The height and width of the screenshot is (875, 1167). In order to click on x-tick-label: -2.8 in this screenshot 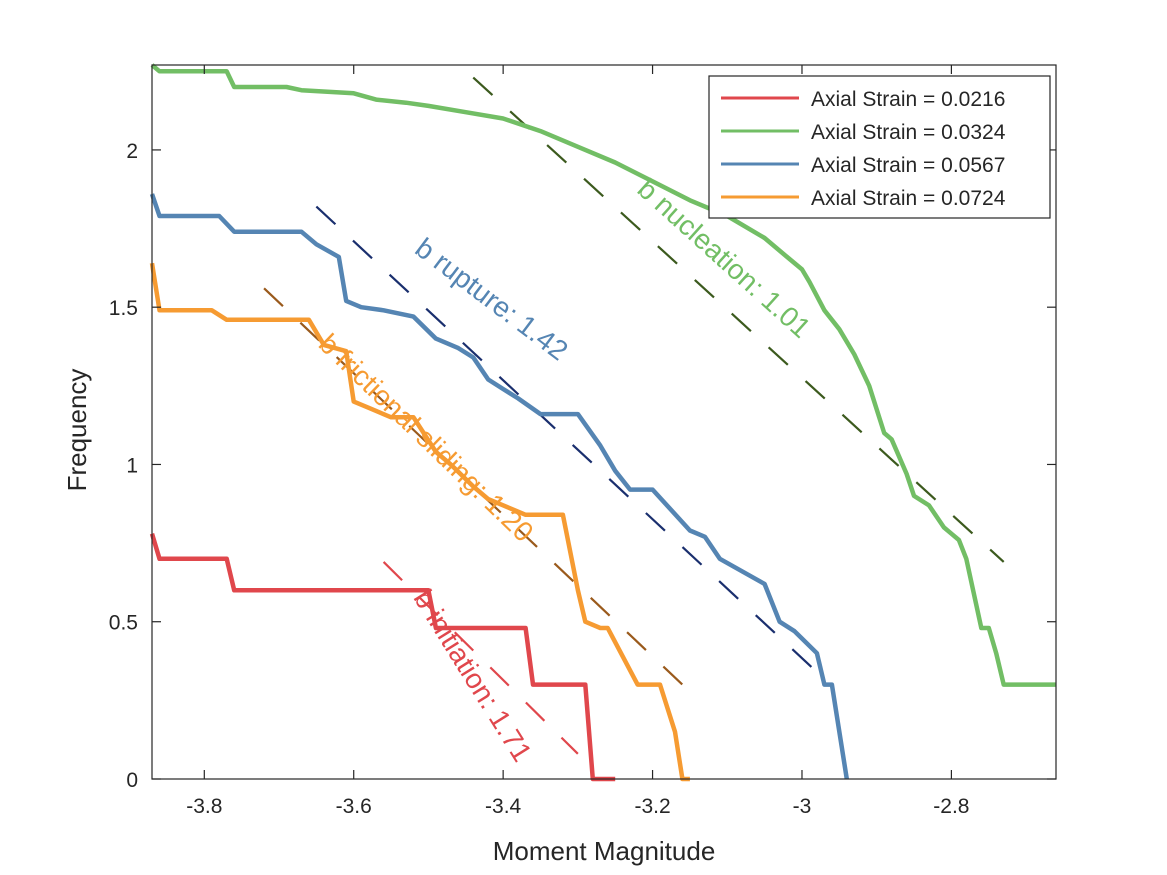, I will do `click(951, 806)`.